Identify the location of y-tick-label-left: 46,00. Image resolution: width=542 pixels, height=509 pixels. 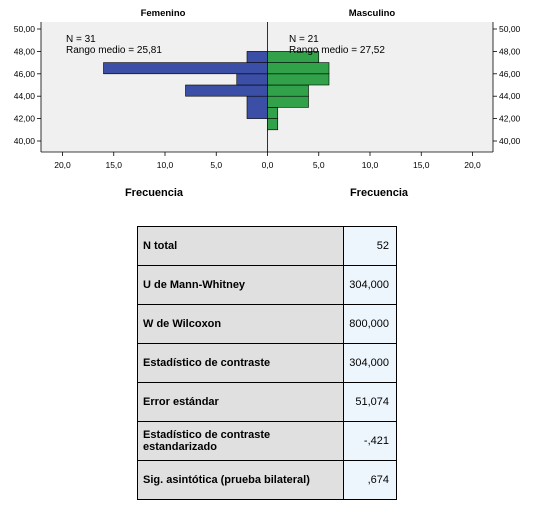
(25, 74).